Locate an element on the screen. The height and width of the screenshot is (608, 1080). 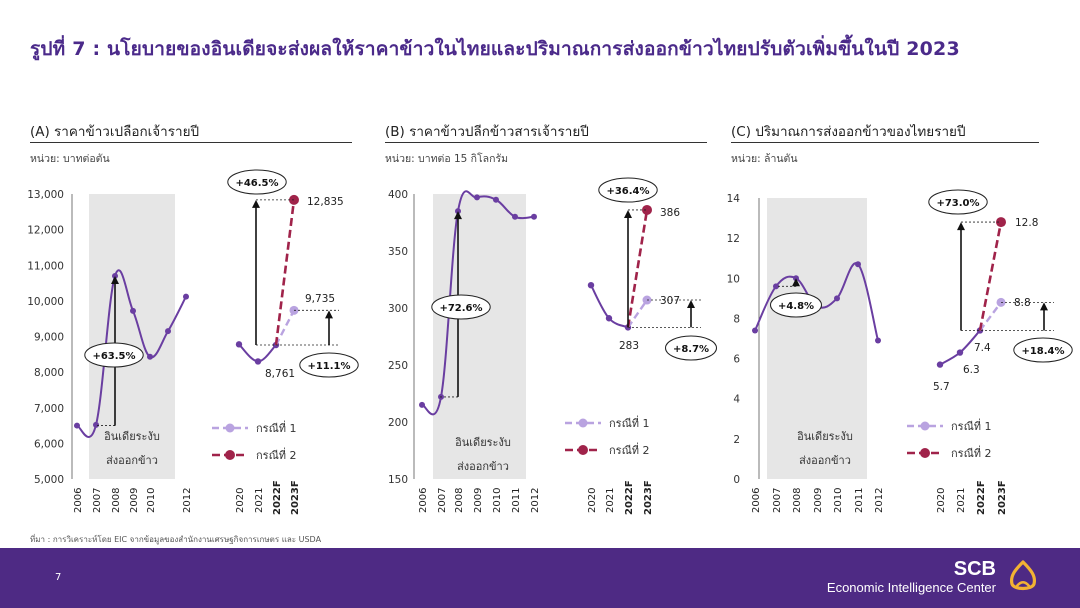
panel-c-series-case1 is located at coordinates (990, 316).